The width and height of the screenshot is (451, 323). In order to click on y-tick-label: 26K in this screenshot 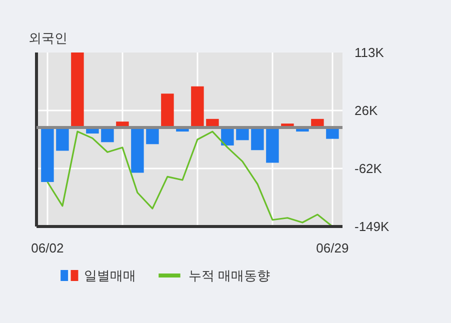, I will do `click(366, 110)`.